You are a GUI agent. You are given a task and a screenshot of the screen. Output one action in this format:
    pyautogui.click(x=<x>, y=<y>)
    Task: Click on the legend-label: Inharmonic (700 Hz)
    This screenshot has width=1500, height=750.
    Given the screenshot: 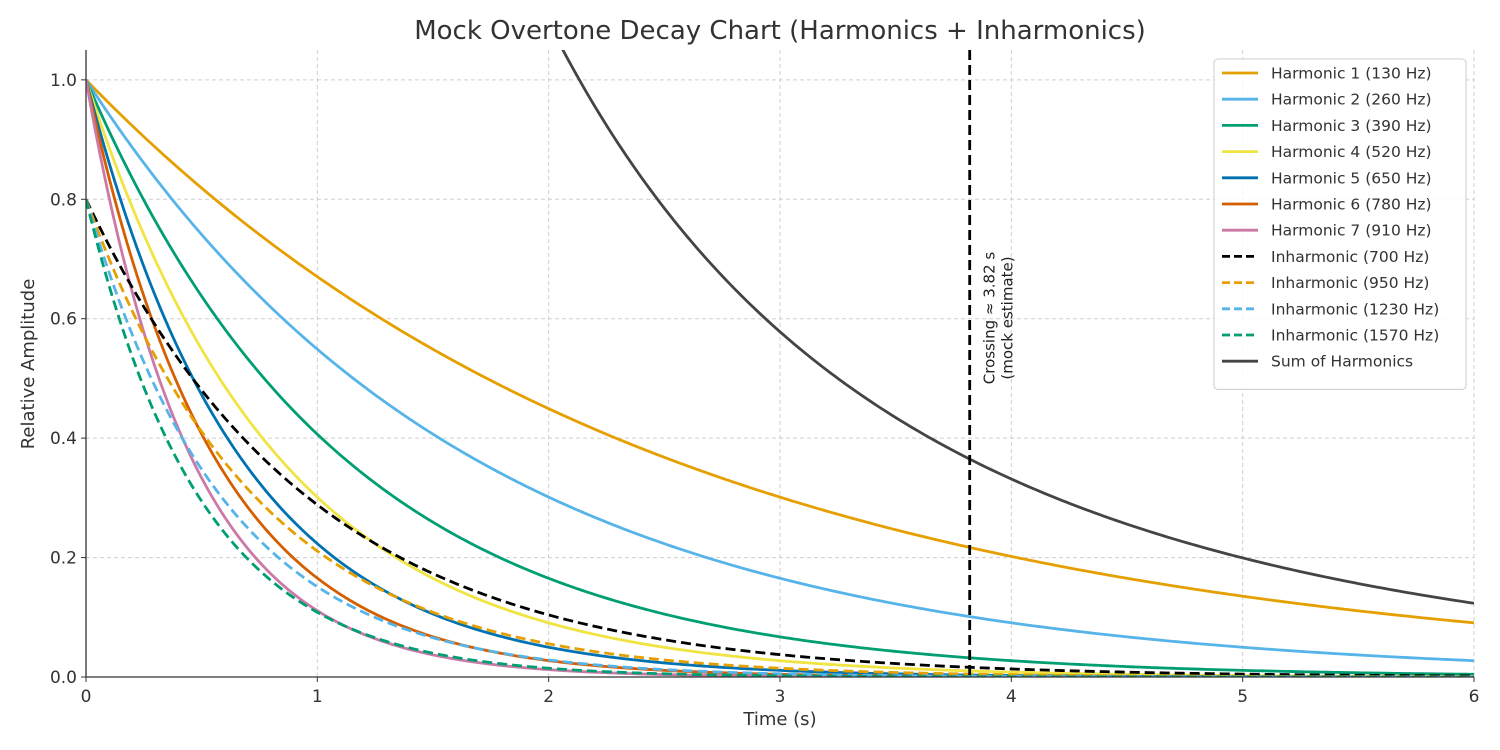 What is the action you would take?
    pyautogui.click(x=1350, y=257)
    